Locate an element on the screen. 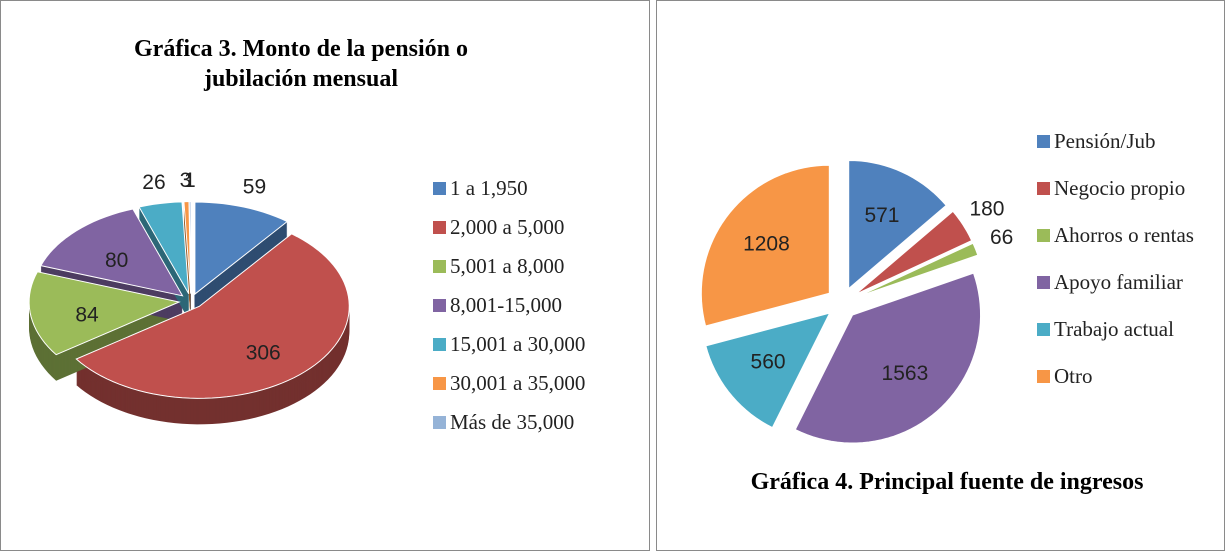 This screenshot has height=554, width=1225. legend-label: Otro is located at coordinates (1073, 376).